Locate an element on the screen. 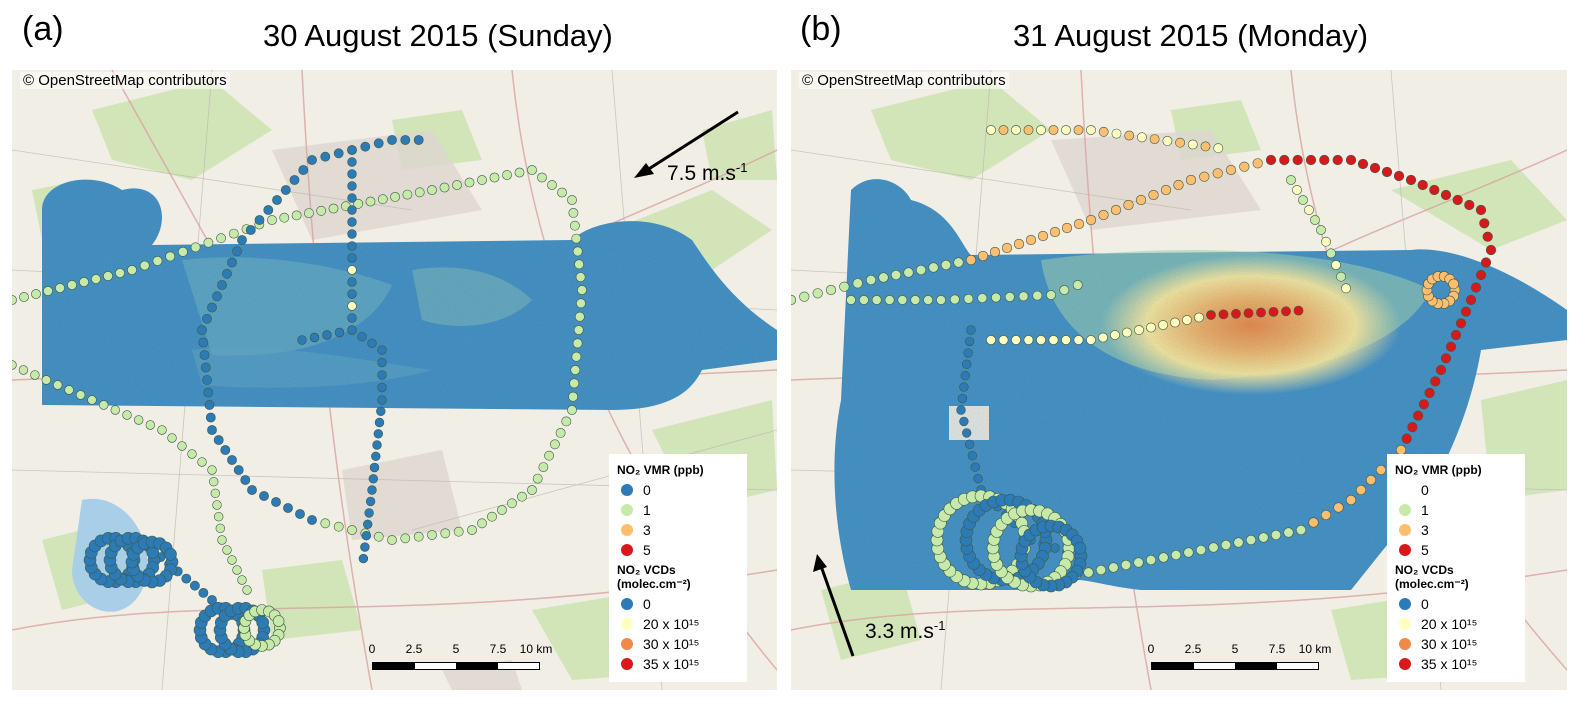 This screenshot has height=718, width=1594. map-attribution: © OpenStreetMap contributors is located at coordinates (904, 80).